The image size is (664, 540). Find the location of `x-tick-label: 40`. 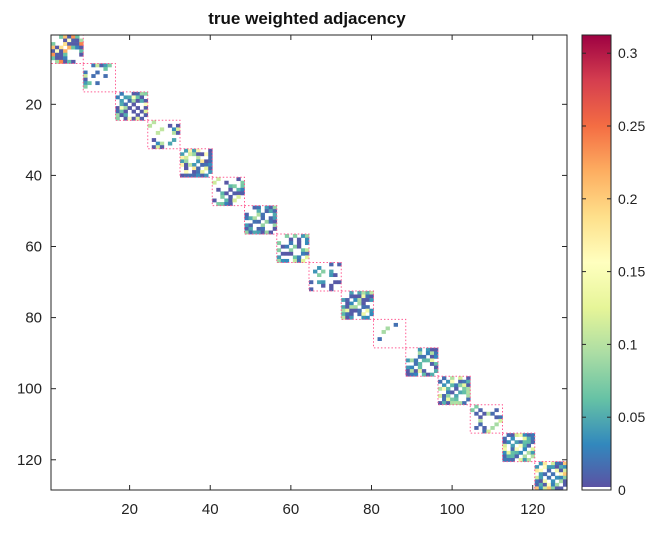

x-tick-label: 40 is located at coordinates (210, 509).